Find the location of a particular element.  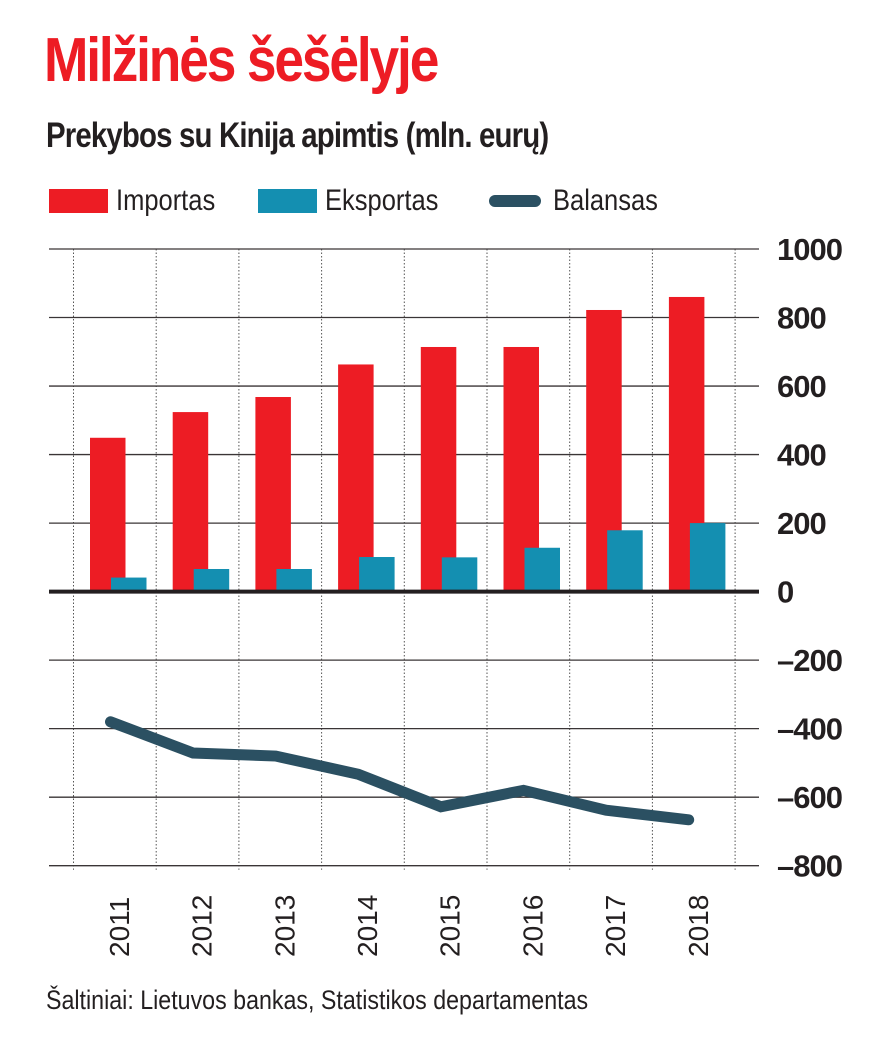

balance-line is located at coordinates (400, 771).